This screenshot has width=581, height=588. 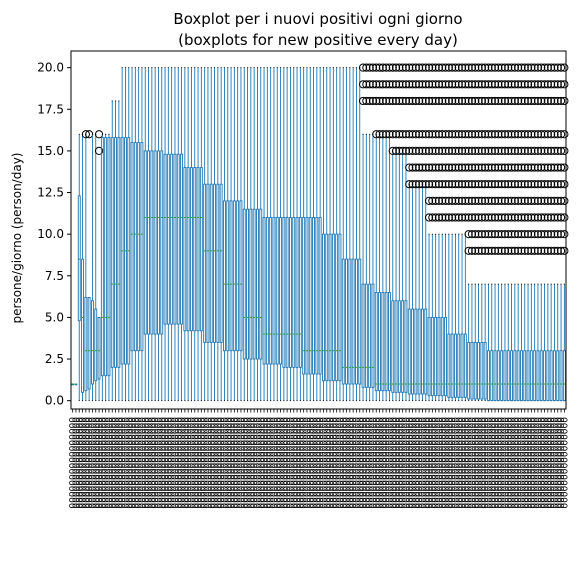 I want to click on y-axis-label: persone/giorno (person/day), so click(x=17, y=238).